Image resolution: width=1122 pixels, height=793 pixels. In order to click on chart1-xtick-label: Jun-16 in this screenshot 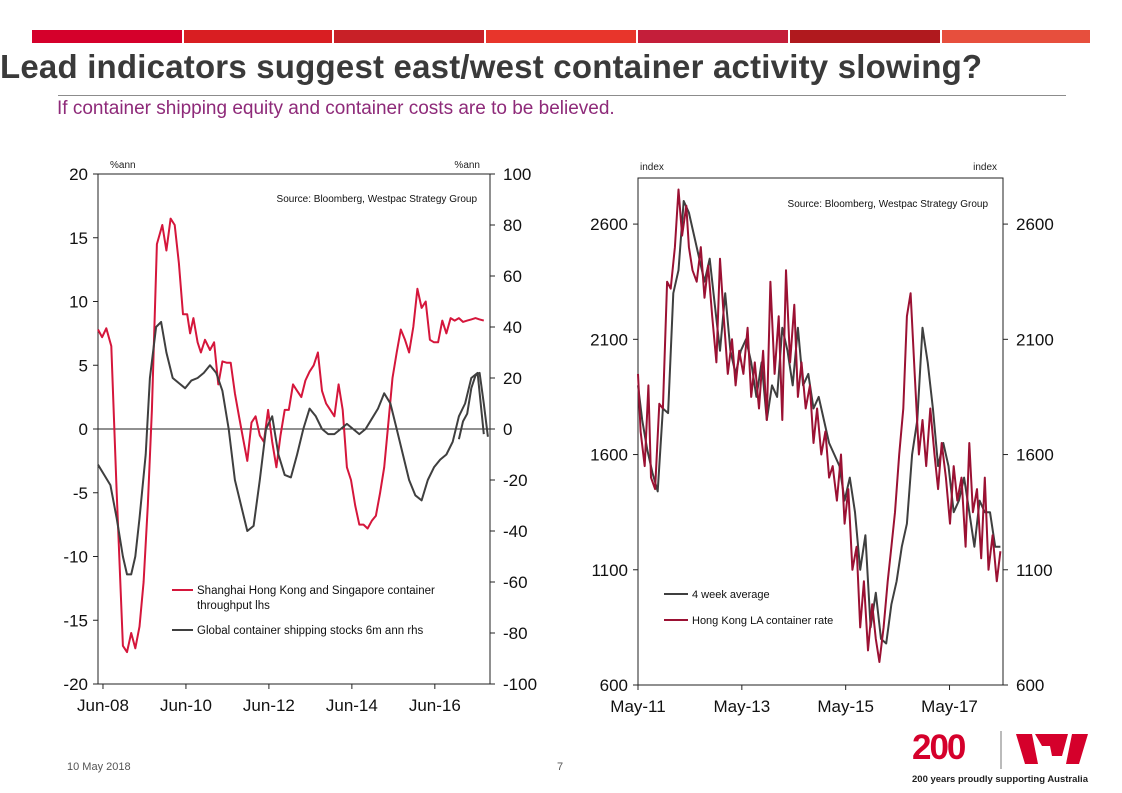, I will do `click(435, 705)`.